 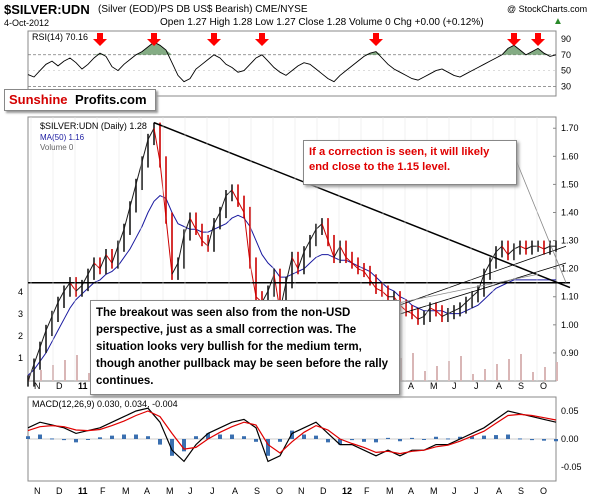 I want to click on correction-callout-pointer, so click(x=541, y=221).